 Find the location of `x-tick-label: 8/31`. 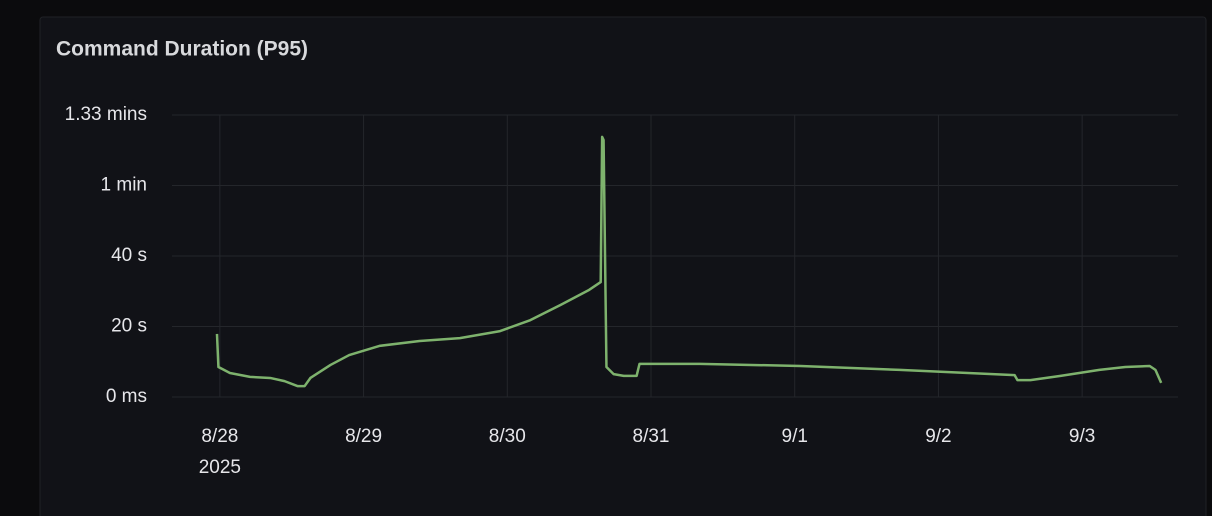

x-tick-label: 8/31 is located at coordinates (651, 436).